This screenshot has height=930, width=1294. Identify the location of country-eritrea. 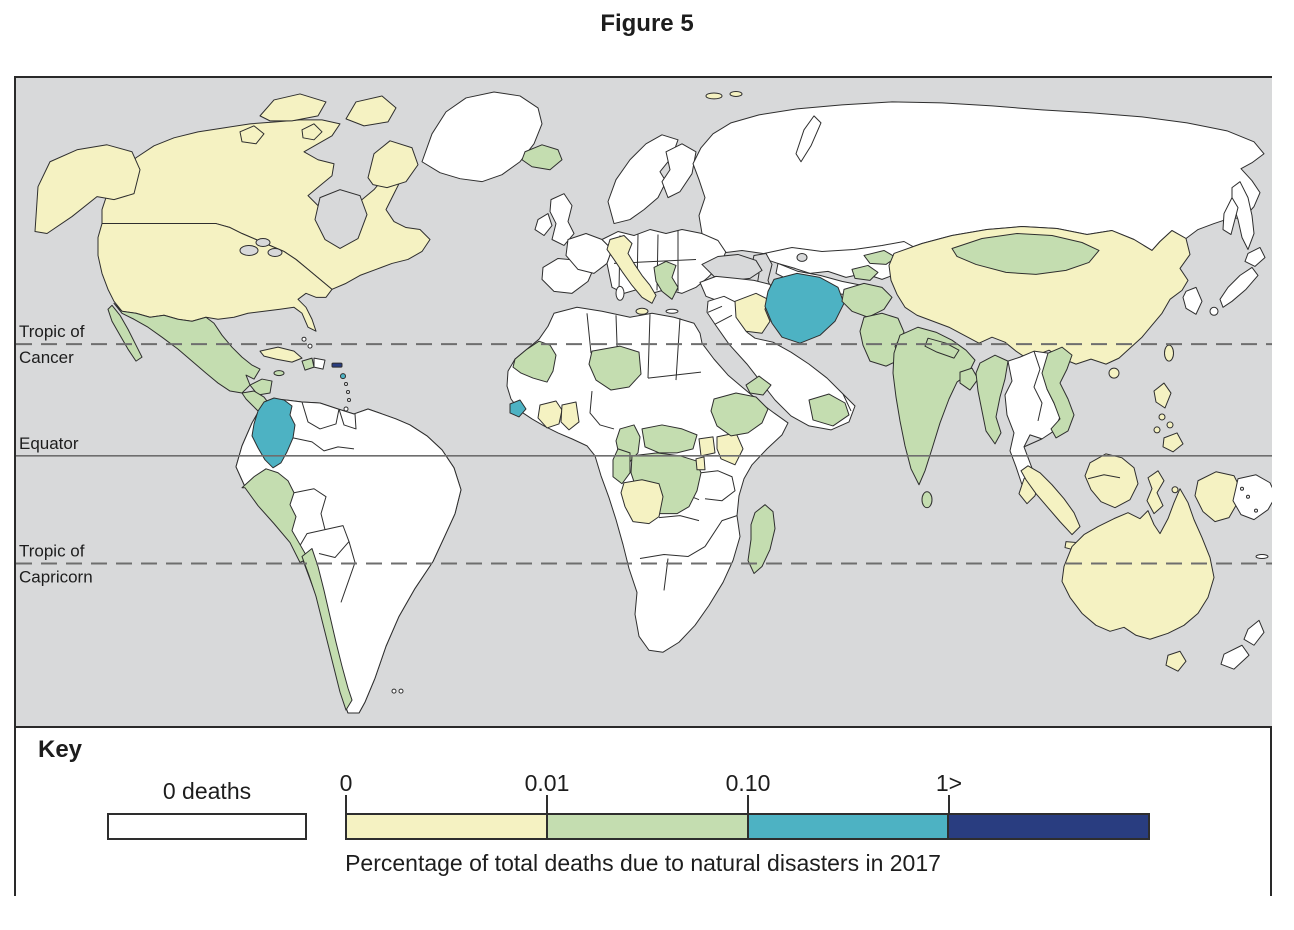
(758, 385).